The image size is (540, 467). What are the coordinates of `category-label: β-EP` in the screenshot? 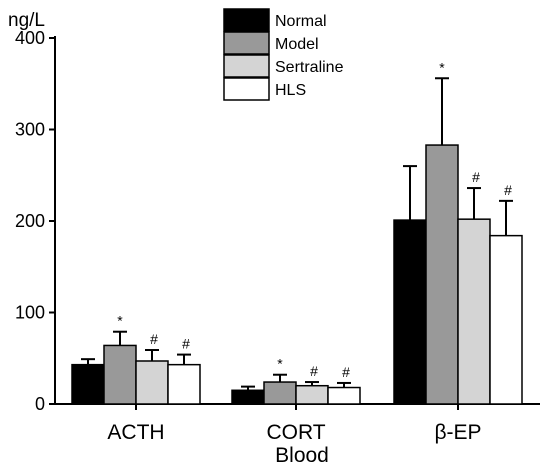 It's located at (457, 432).